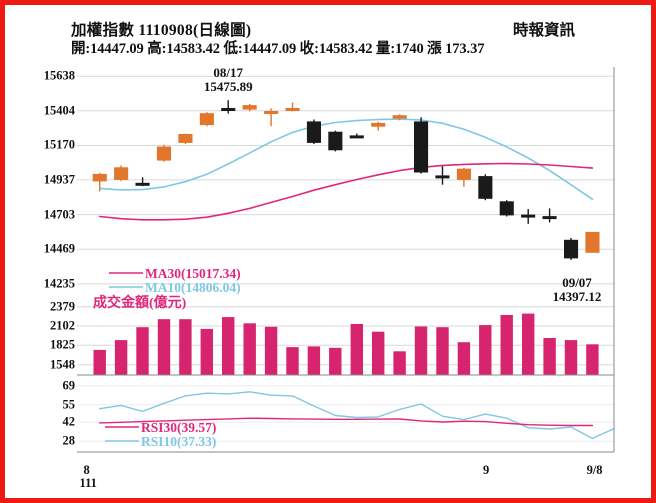  I want to click on price-tick-6: 14235, so click(59, 283).